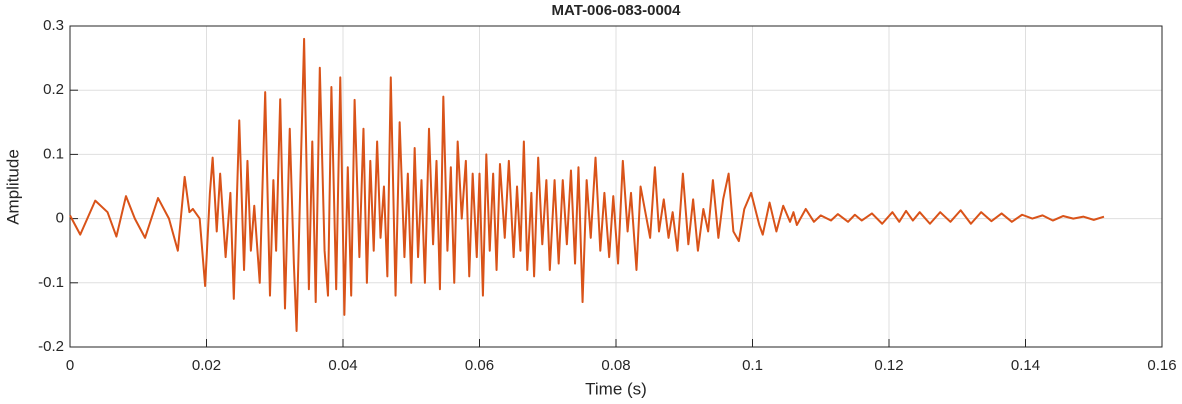 Image resolution: width=1182 pixels, height=404 pixels. What do you see at coordinates (53, 153) in the screenshot?
I see `y-tick-label: 0.1` at bounding box center [53, 153].